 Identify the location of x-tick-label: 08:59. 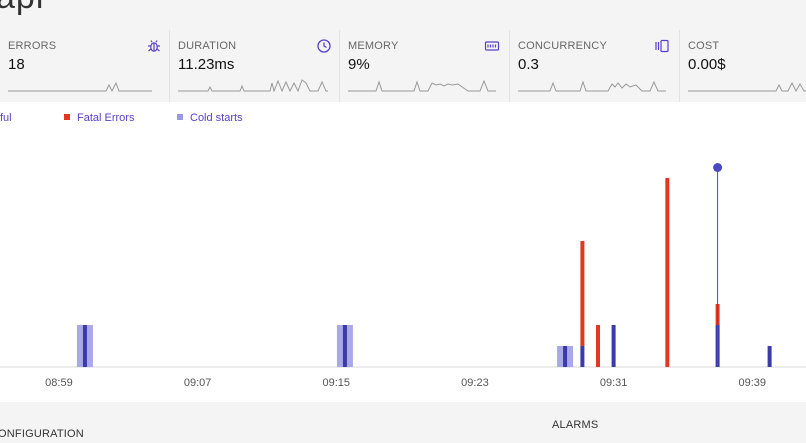
(59, 383).